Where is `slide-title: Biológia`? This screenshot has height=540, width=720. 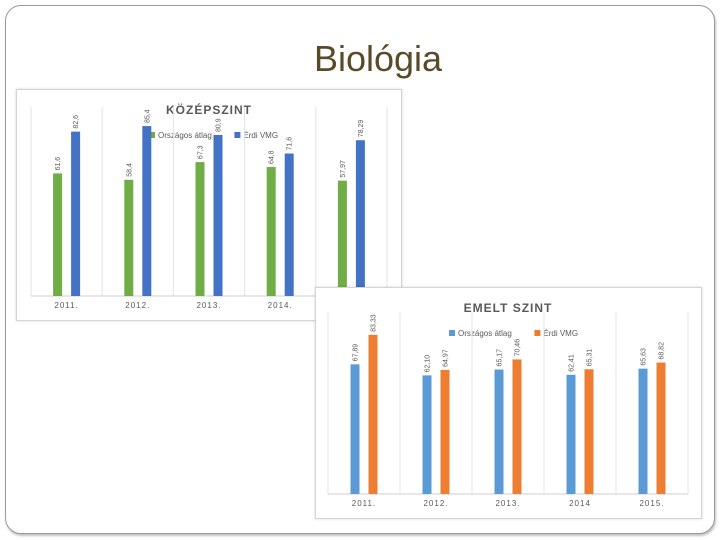 slide-title: Biológia is located at coordinates (378, 58).